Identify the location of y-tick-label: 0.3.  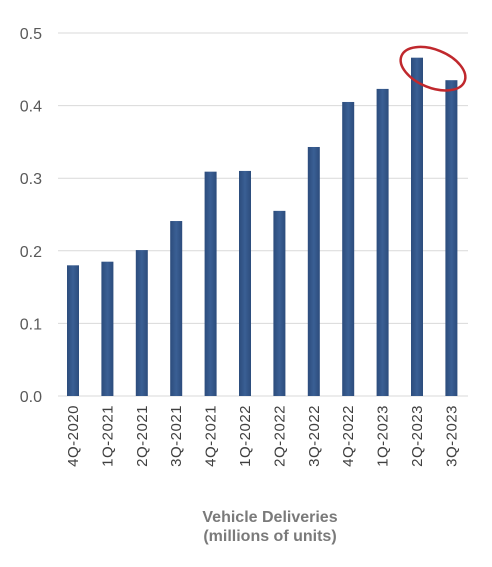
(31, 179).